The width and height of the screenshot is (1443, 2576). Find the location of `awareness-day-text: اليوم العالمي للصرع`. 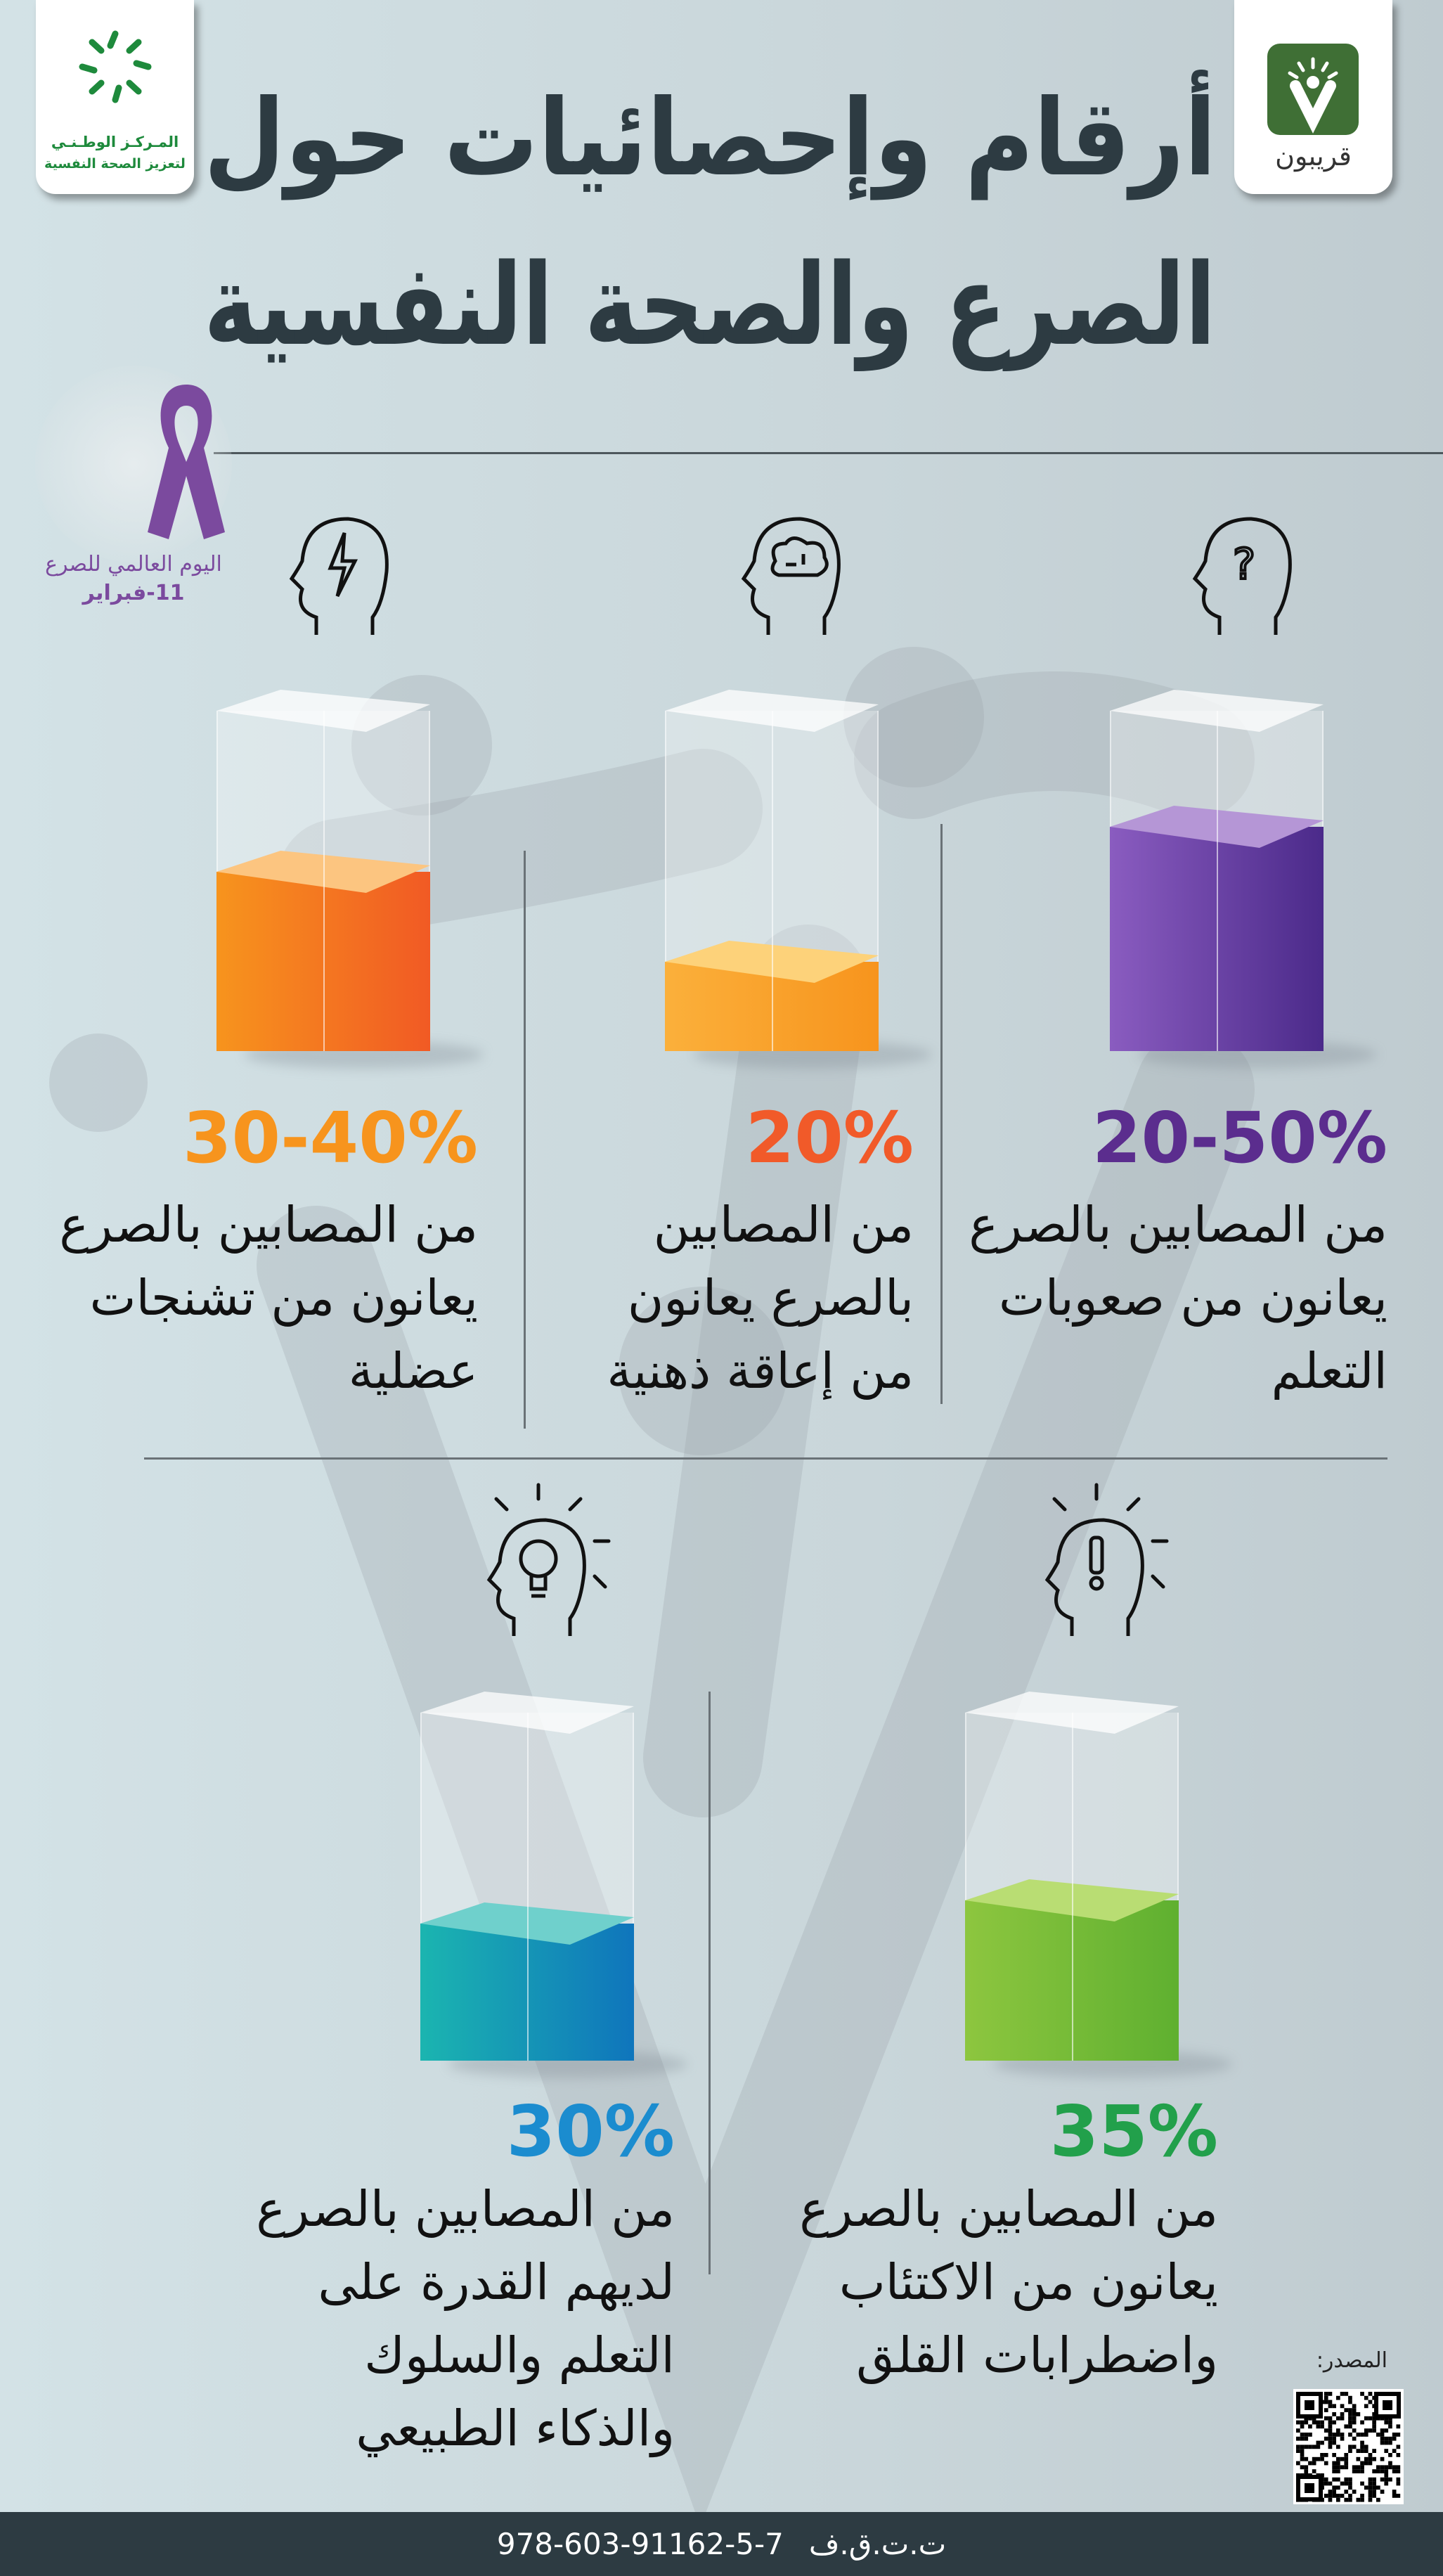

awareness-day-text: اليوم العالمي للصرع is located at coordinates (133, 564).